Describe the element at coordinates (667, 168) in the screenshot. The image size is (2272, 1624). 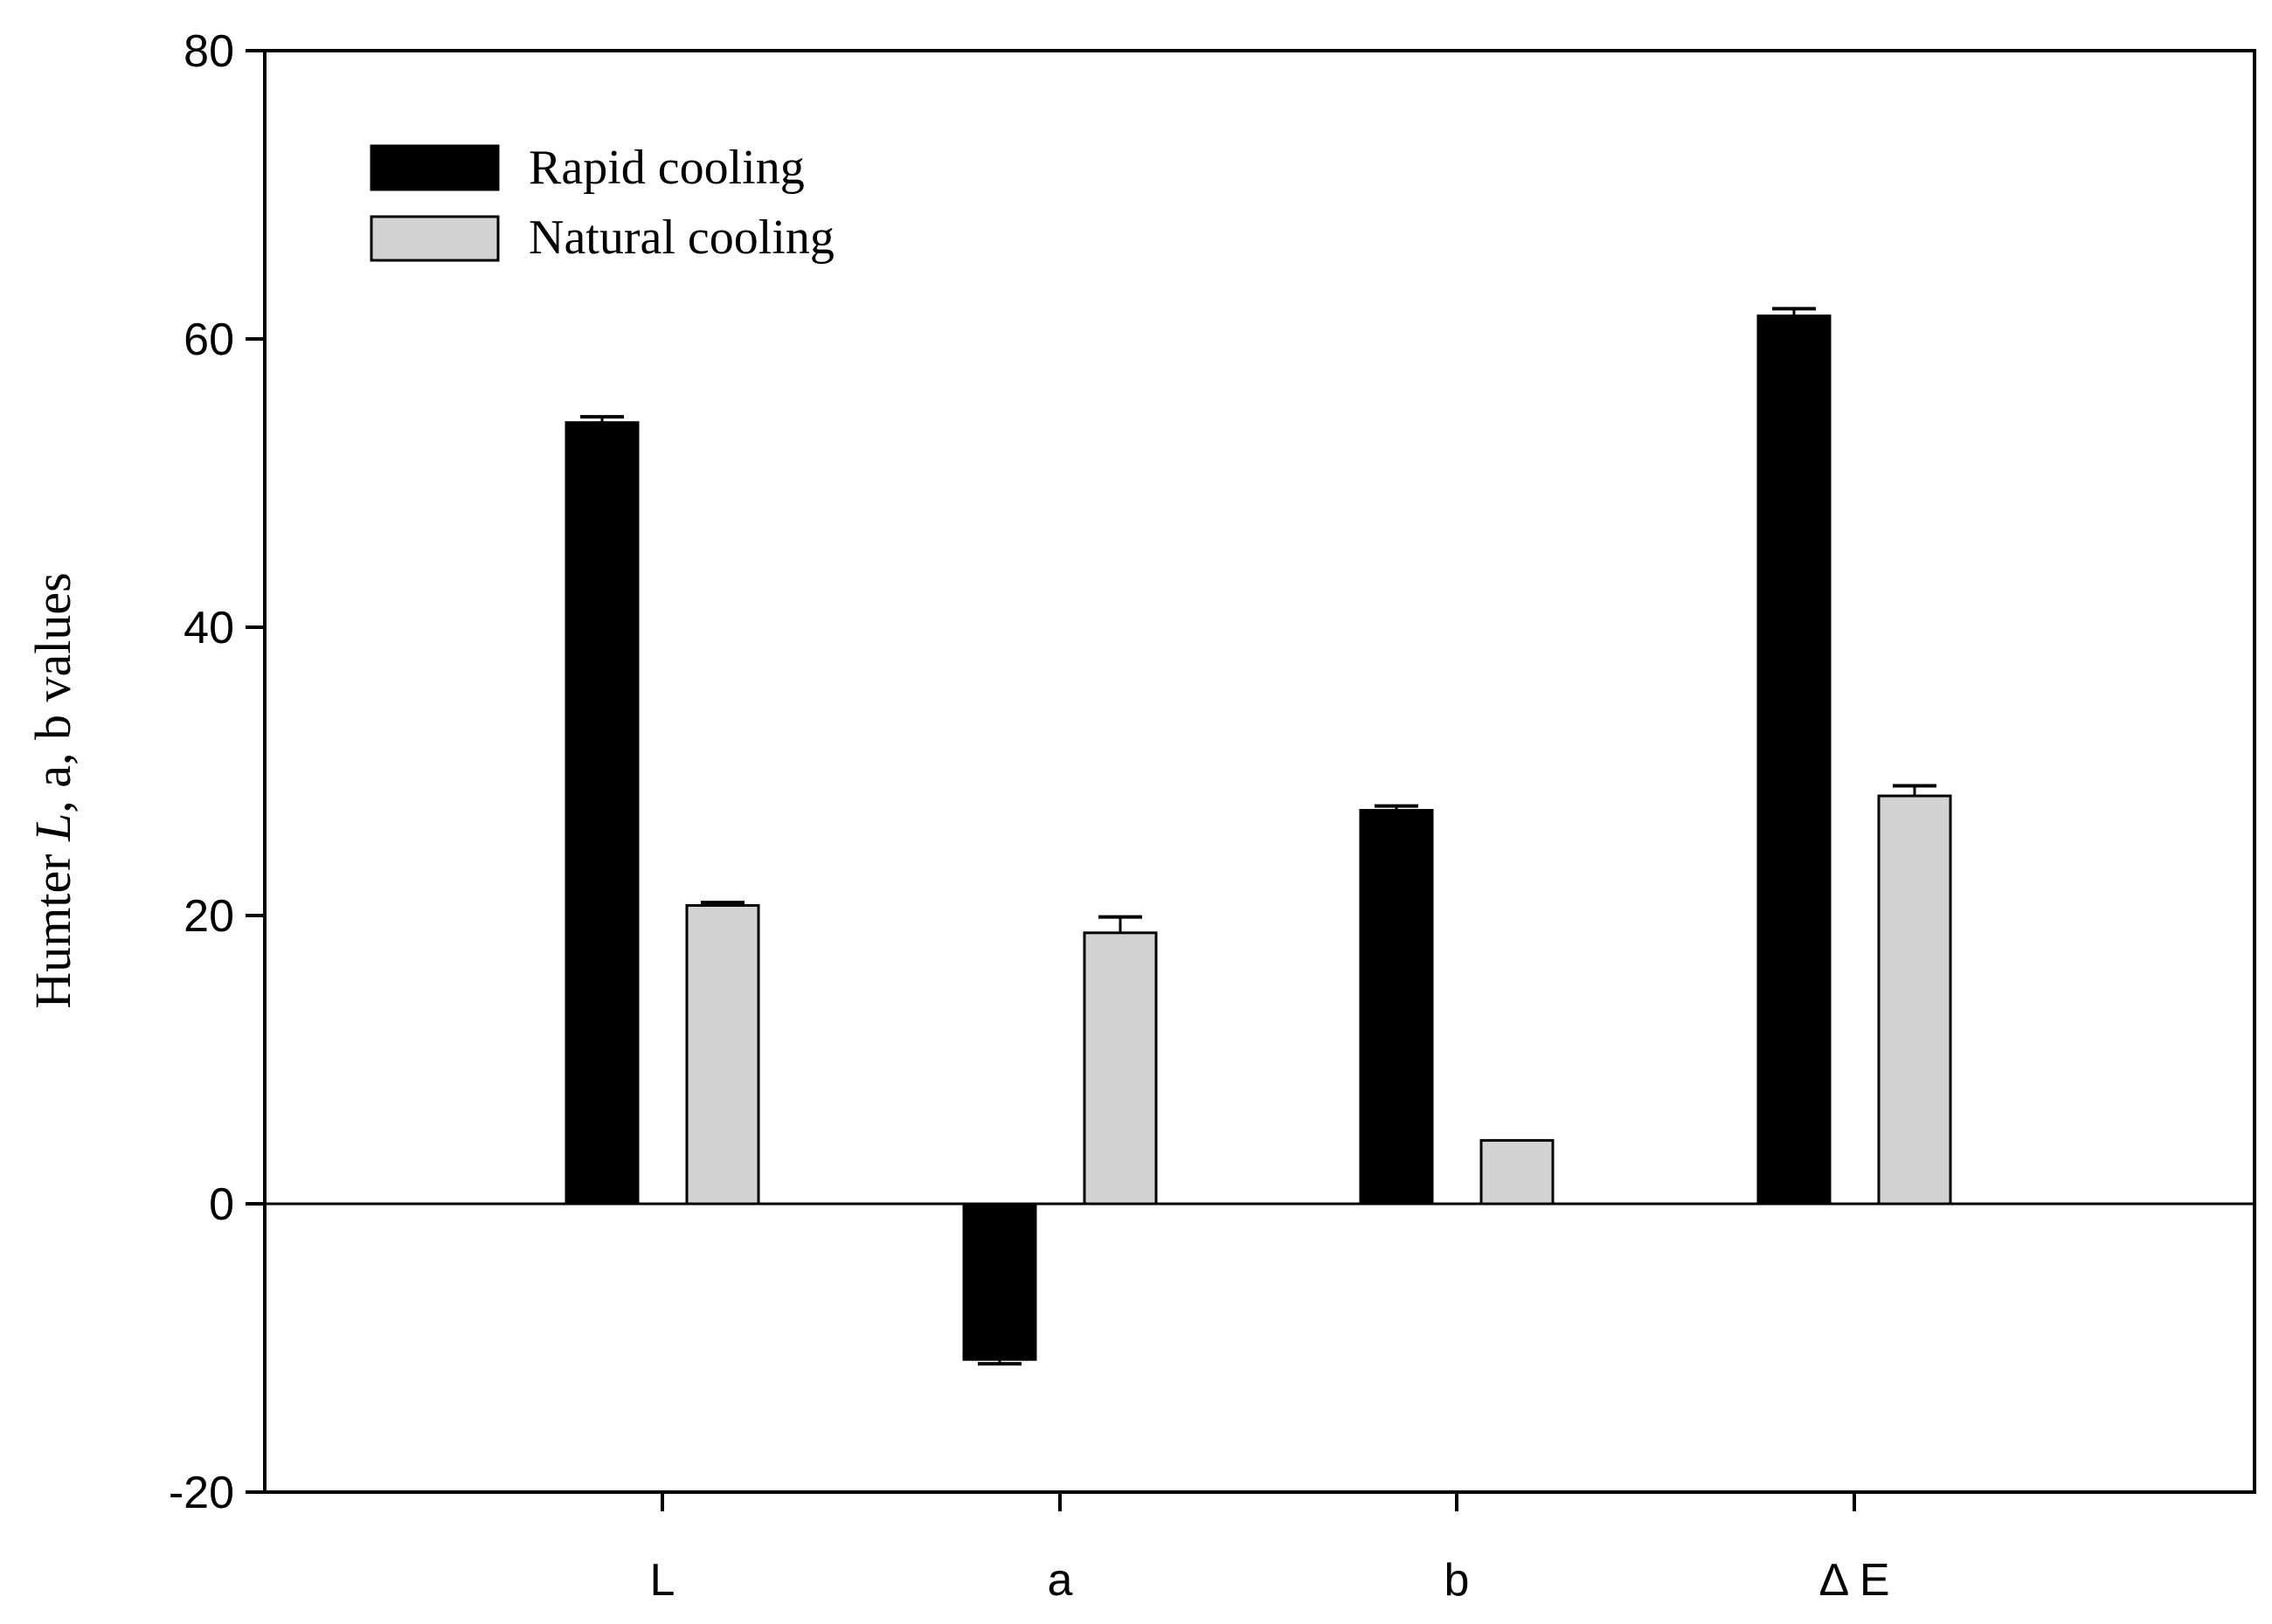
I see `legend-label-rapid-cooling: Rapid cooling` at that location.